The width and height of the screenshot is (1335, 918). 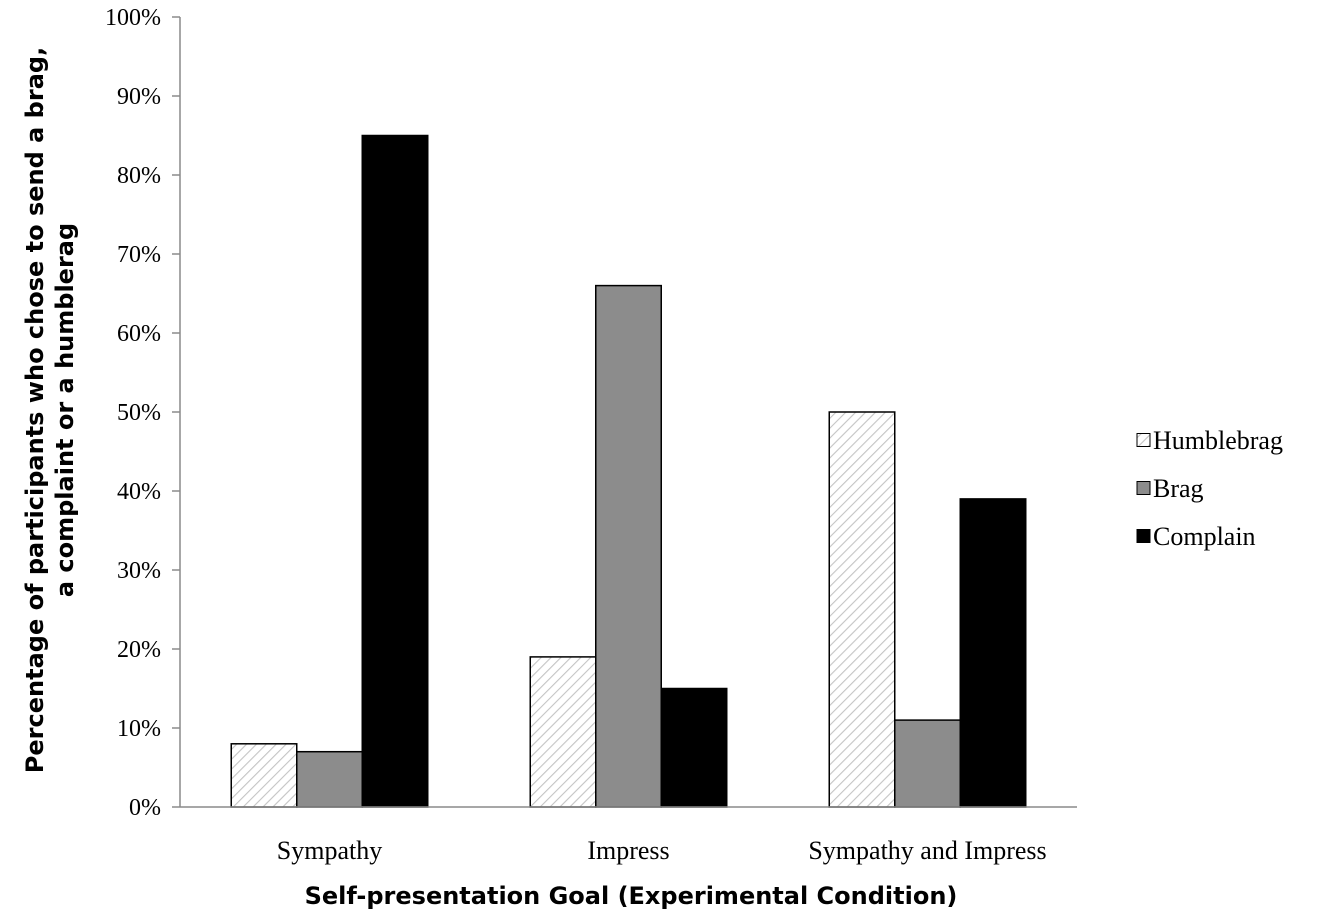 What do you see at coordinates (1143, 488) in the screenshot?
I see `legend-swatch-brag` at bounding box center [1143, 488].